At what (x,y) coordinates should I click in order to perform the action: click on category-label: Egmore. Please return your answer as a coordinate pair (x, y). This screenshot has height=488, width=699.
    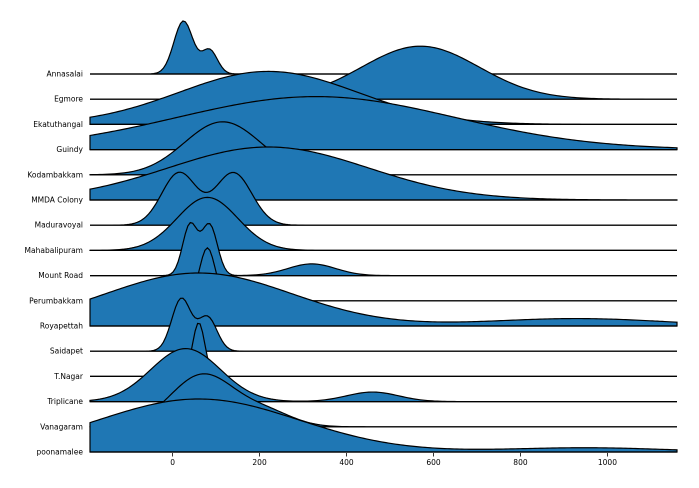
    Looking at the image, I should click on (68, 99).